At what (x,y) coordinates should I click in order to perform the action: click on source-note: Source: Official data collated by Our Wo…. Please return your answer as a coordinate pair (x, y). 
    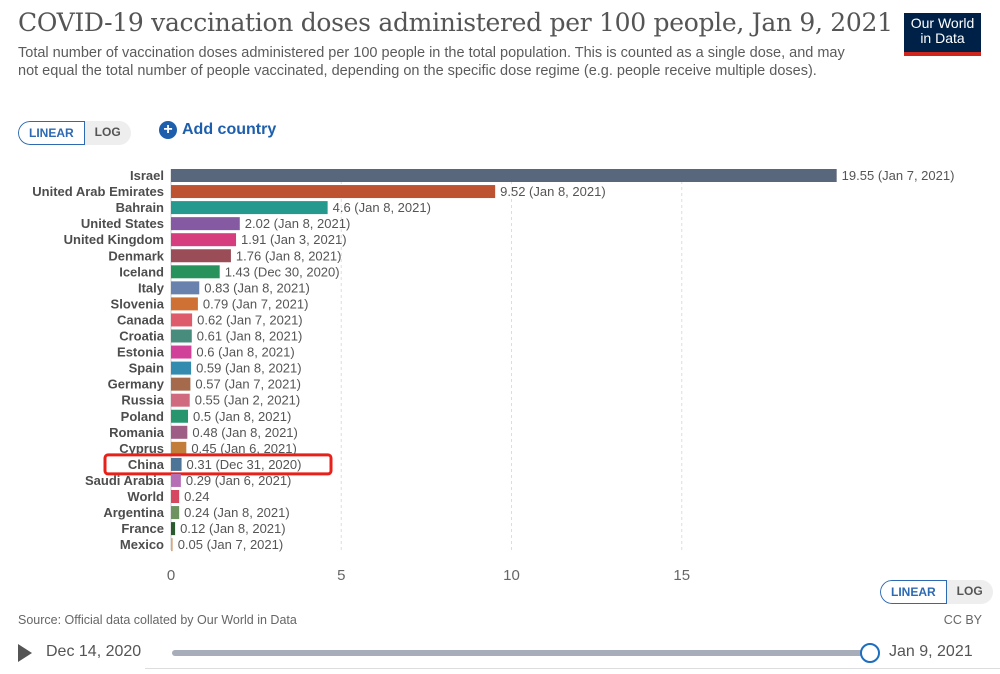
    Looking at the image, I should click on (157, 620).